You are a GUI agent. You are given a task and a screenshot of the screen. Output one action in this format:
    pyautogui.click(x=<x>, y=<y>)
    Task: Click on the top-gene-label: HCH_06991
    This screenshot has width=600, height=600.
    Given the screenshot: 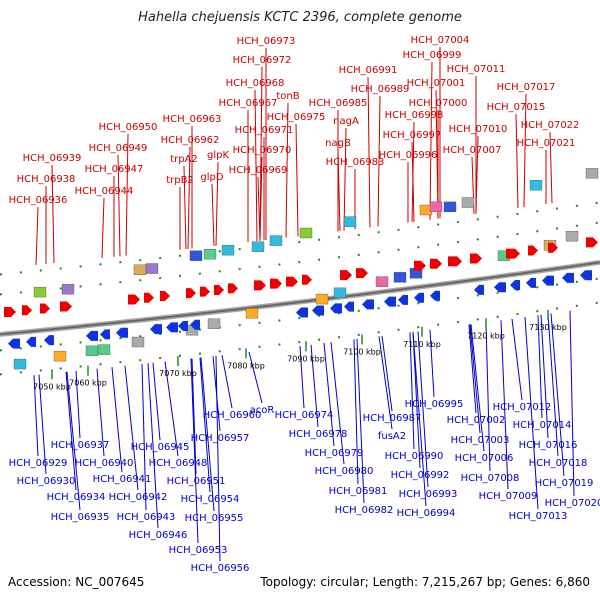 What is the action you would take?
    pyautogui.click(x=368, y=70)
    